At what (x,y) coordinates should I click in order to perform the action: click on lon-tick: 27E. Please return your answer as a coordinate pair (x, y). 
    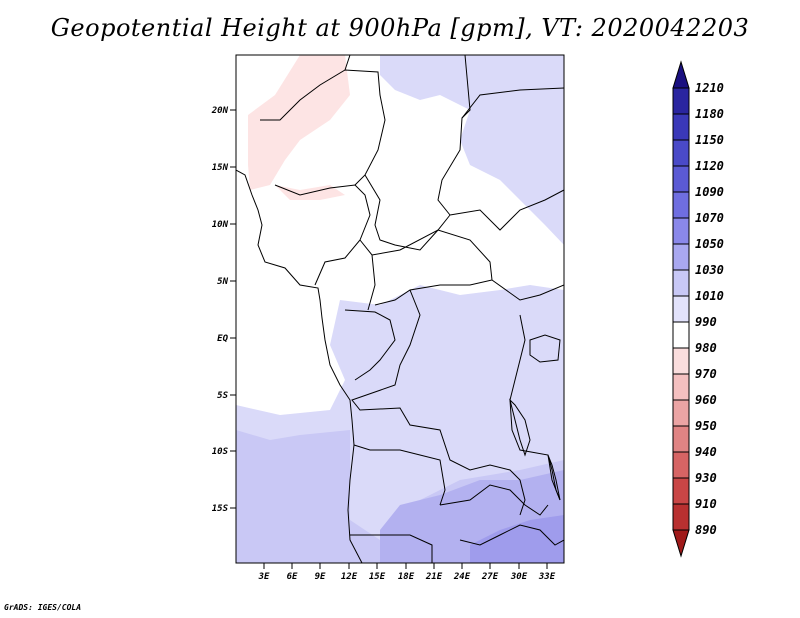
    Looking at the image, I should click on (490, 572).